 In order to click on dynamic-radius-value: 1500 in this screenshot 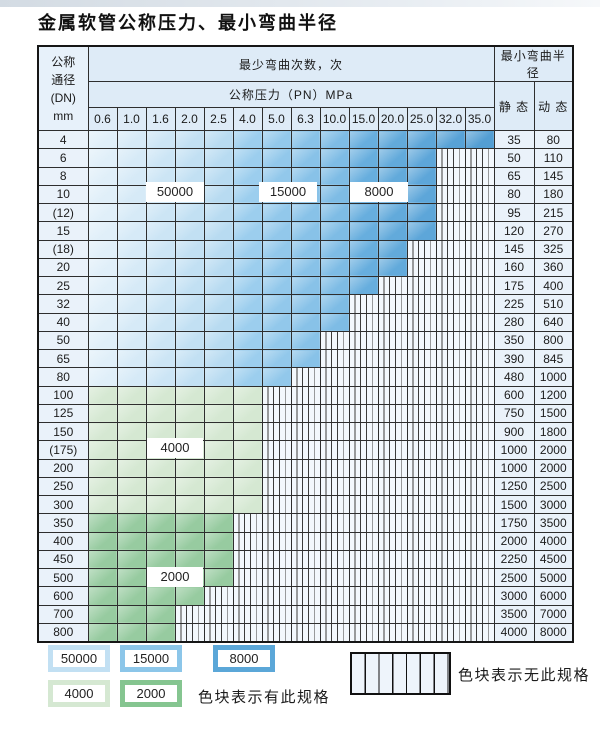, I will do `click(553, 413)`.